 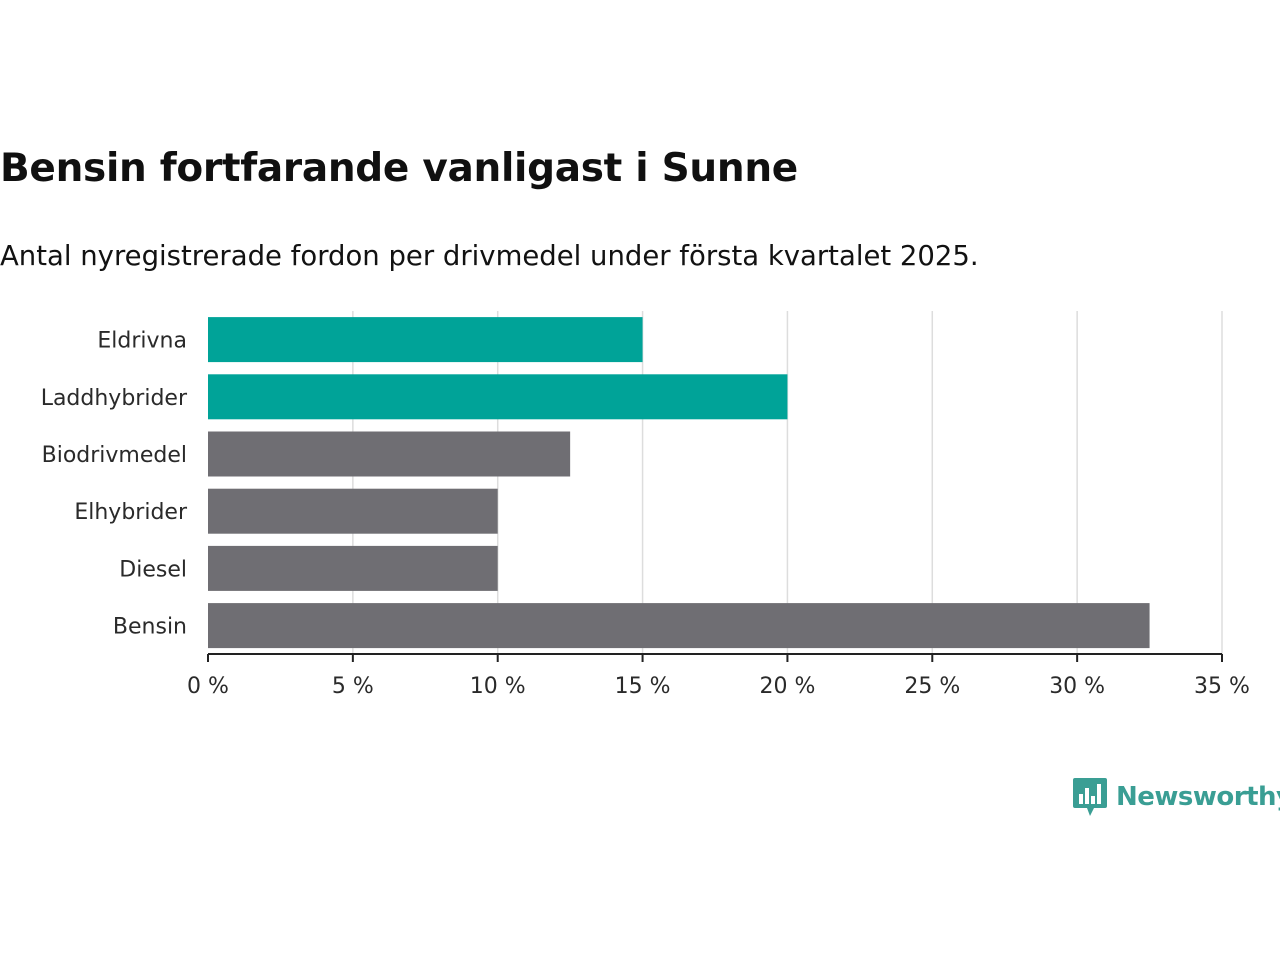 What do you see at coordinates (353, 568) in the screenshot?
I see `bar-diesel` at bounding box center [353, 568].